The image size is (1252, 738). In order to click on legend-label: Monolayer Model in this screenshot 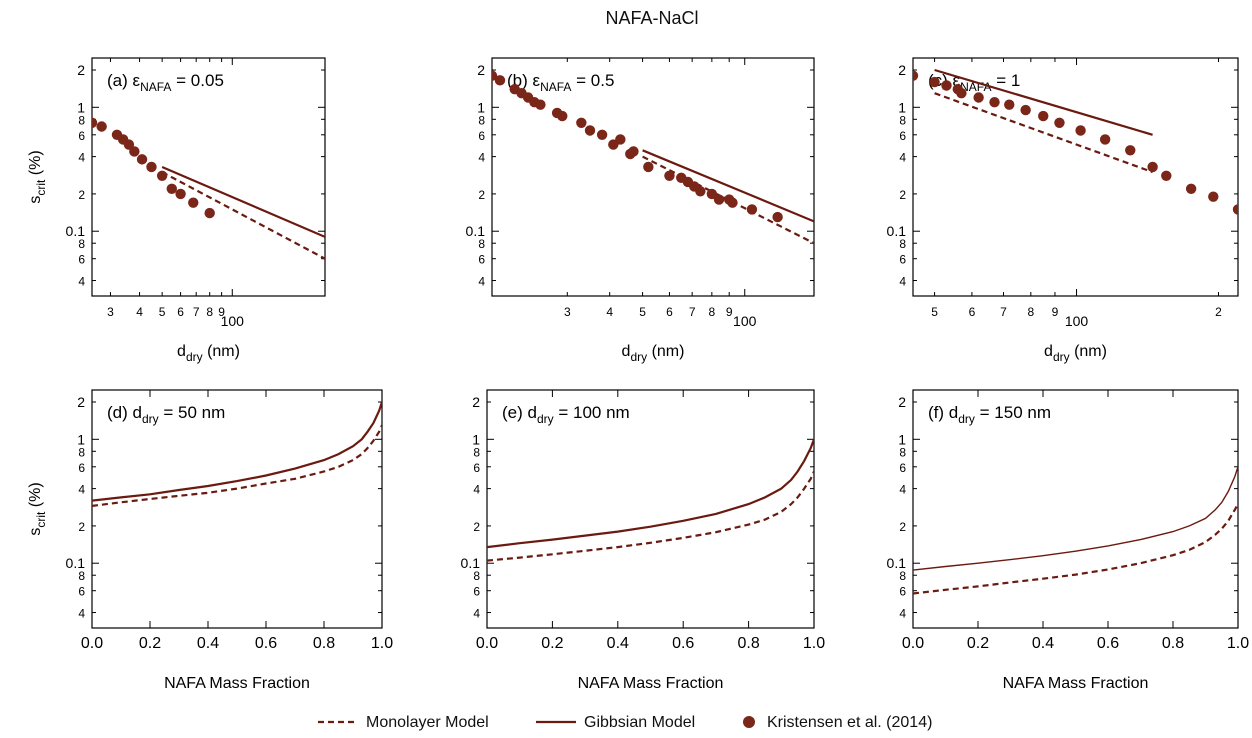, I will do `click(427, 722)`.